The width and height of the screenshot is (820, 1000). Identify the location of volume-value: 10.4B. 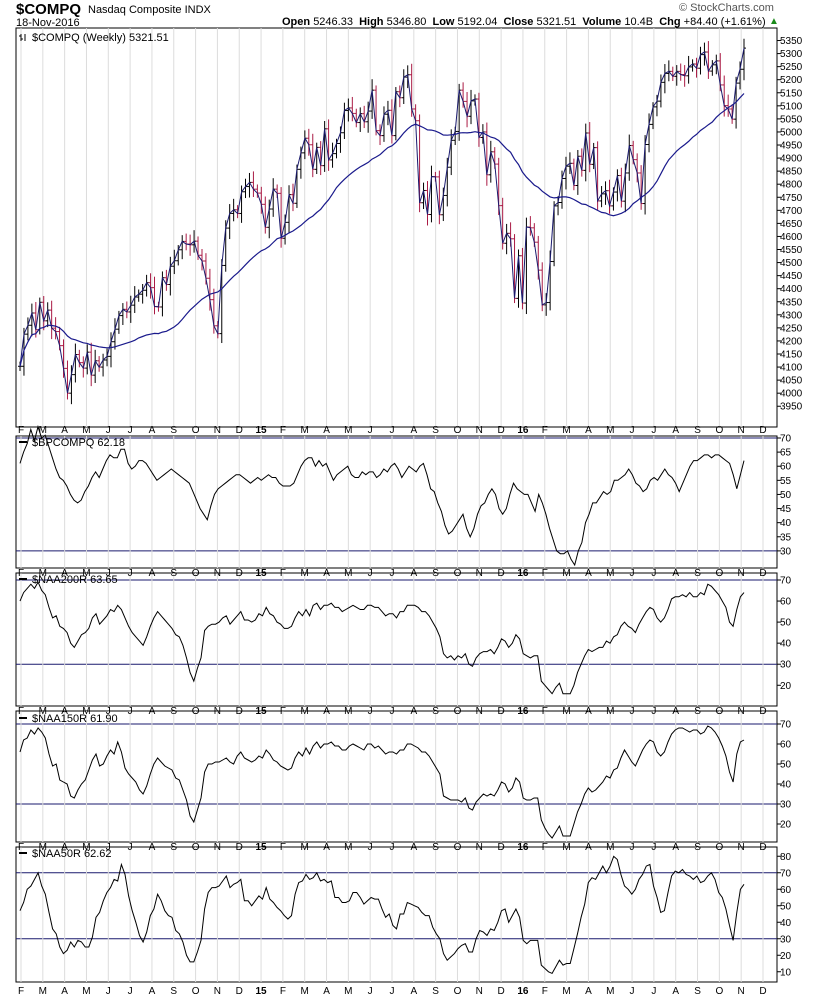
(639, 22).